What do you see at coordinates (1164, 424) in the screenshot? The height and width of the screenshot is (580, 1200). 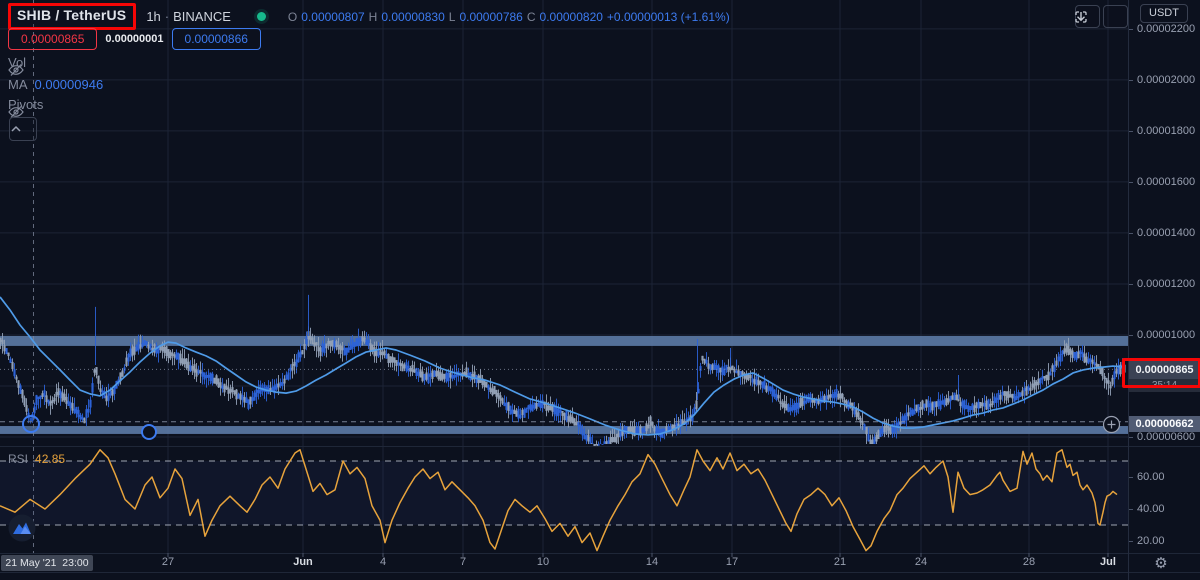 I see `crosshair-price-label: 0.00000662` at bounding box center [1164, 424].